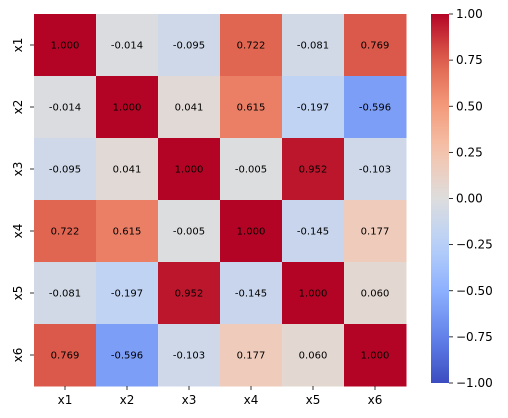 Image resolution: width=508 pixels, height=418 pixels. Describe the element at coordinates (189, 400) in the screenshot. I see `x-tick-label: x3` at that location.